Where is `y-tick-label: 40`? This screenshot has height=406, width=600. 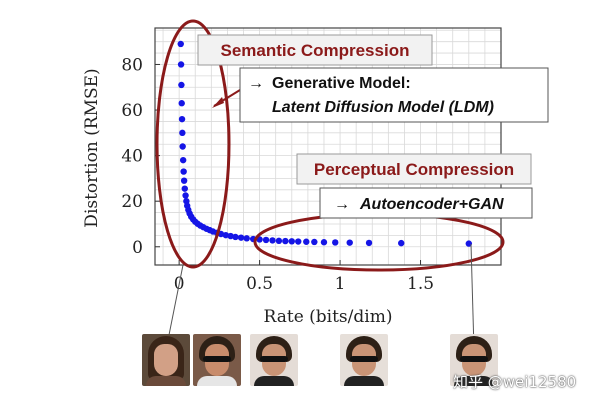
y-tick-label: 40 is located at coordinates (132, 157).